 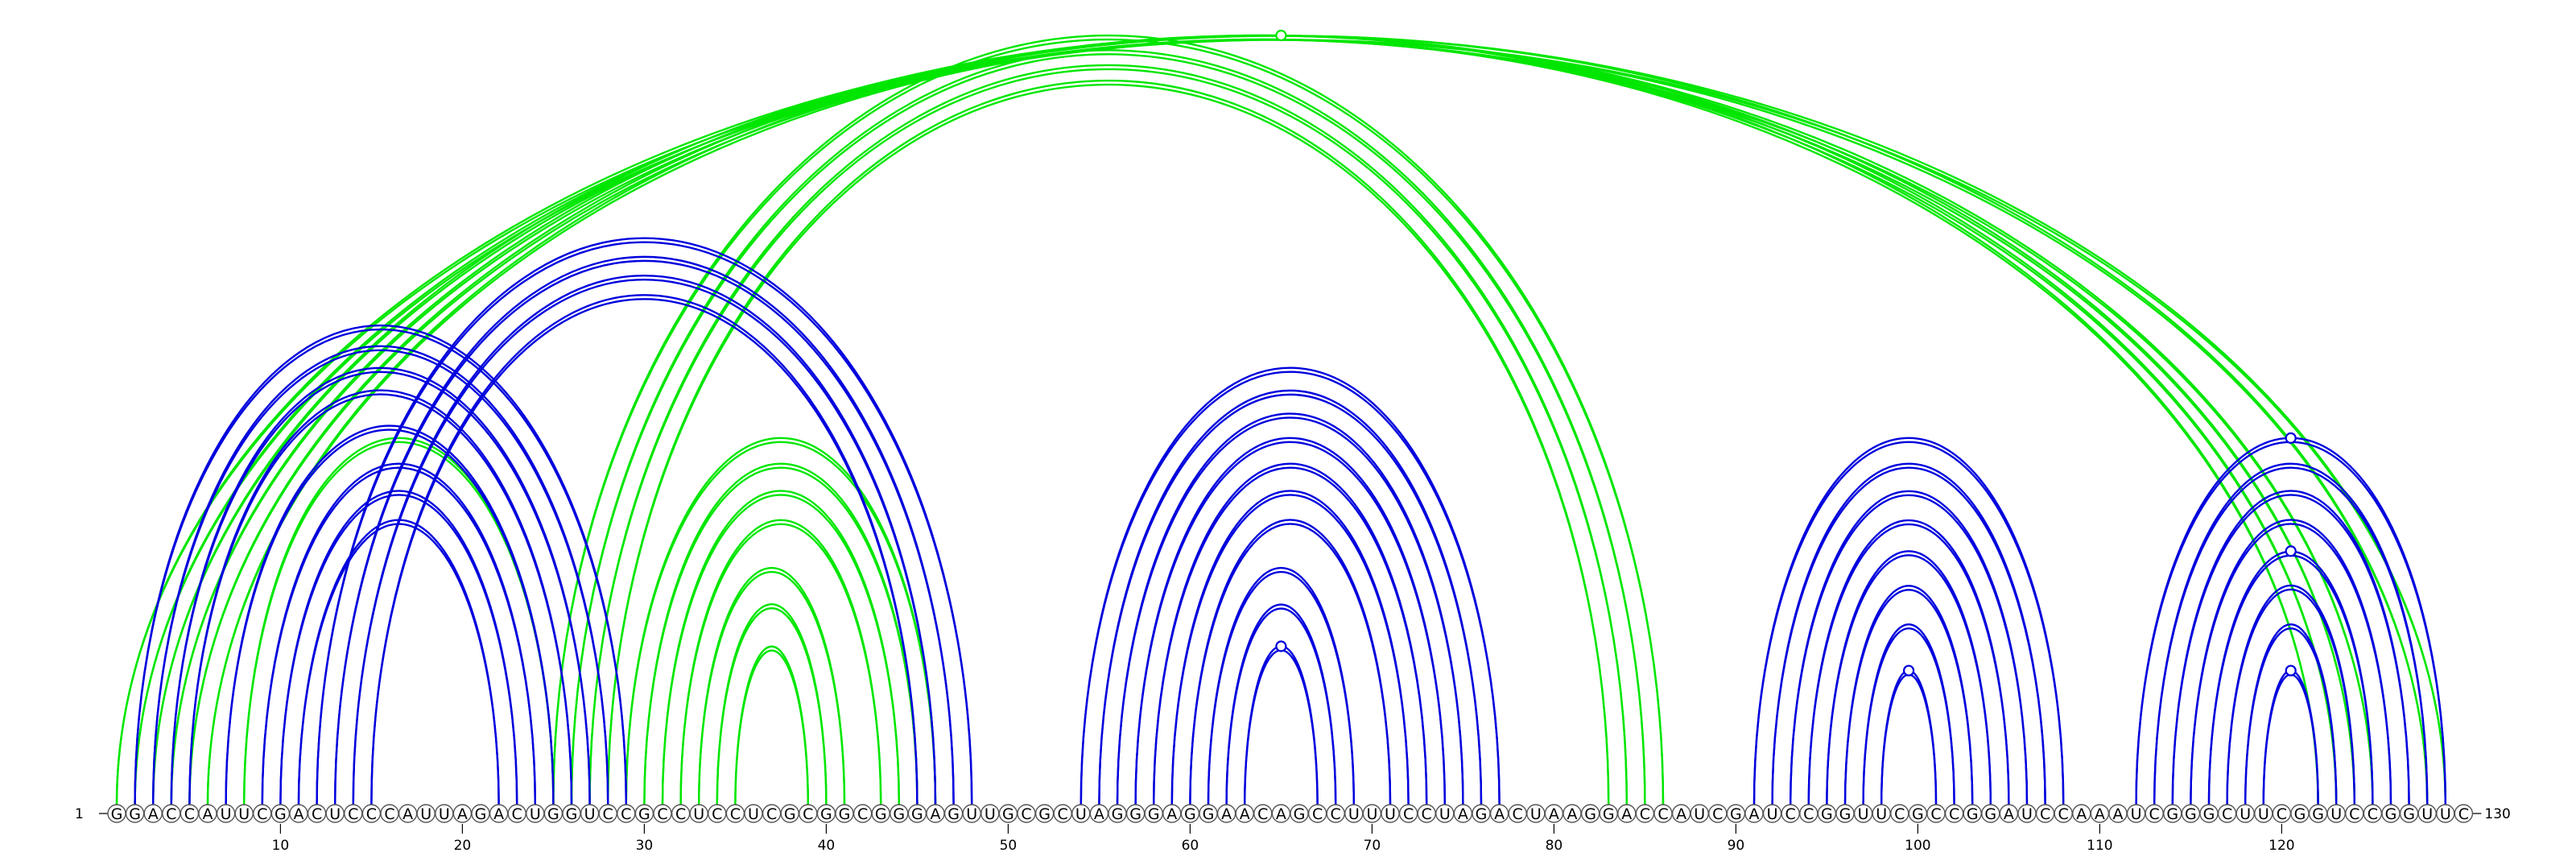 I want to click on nucleotide-letter-82: G, so click(x=1590, y=814).